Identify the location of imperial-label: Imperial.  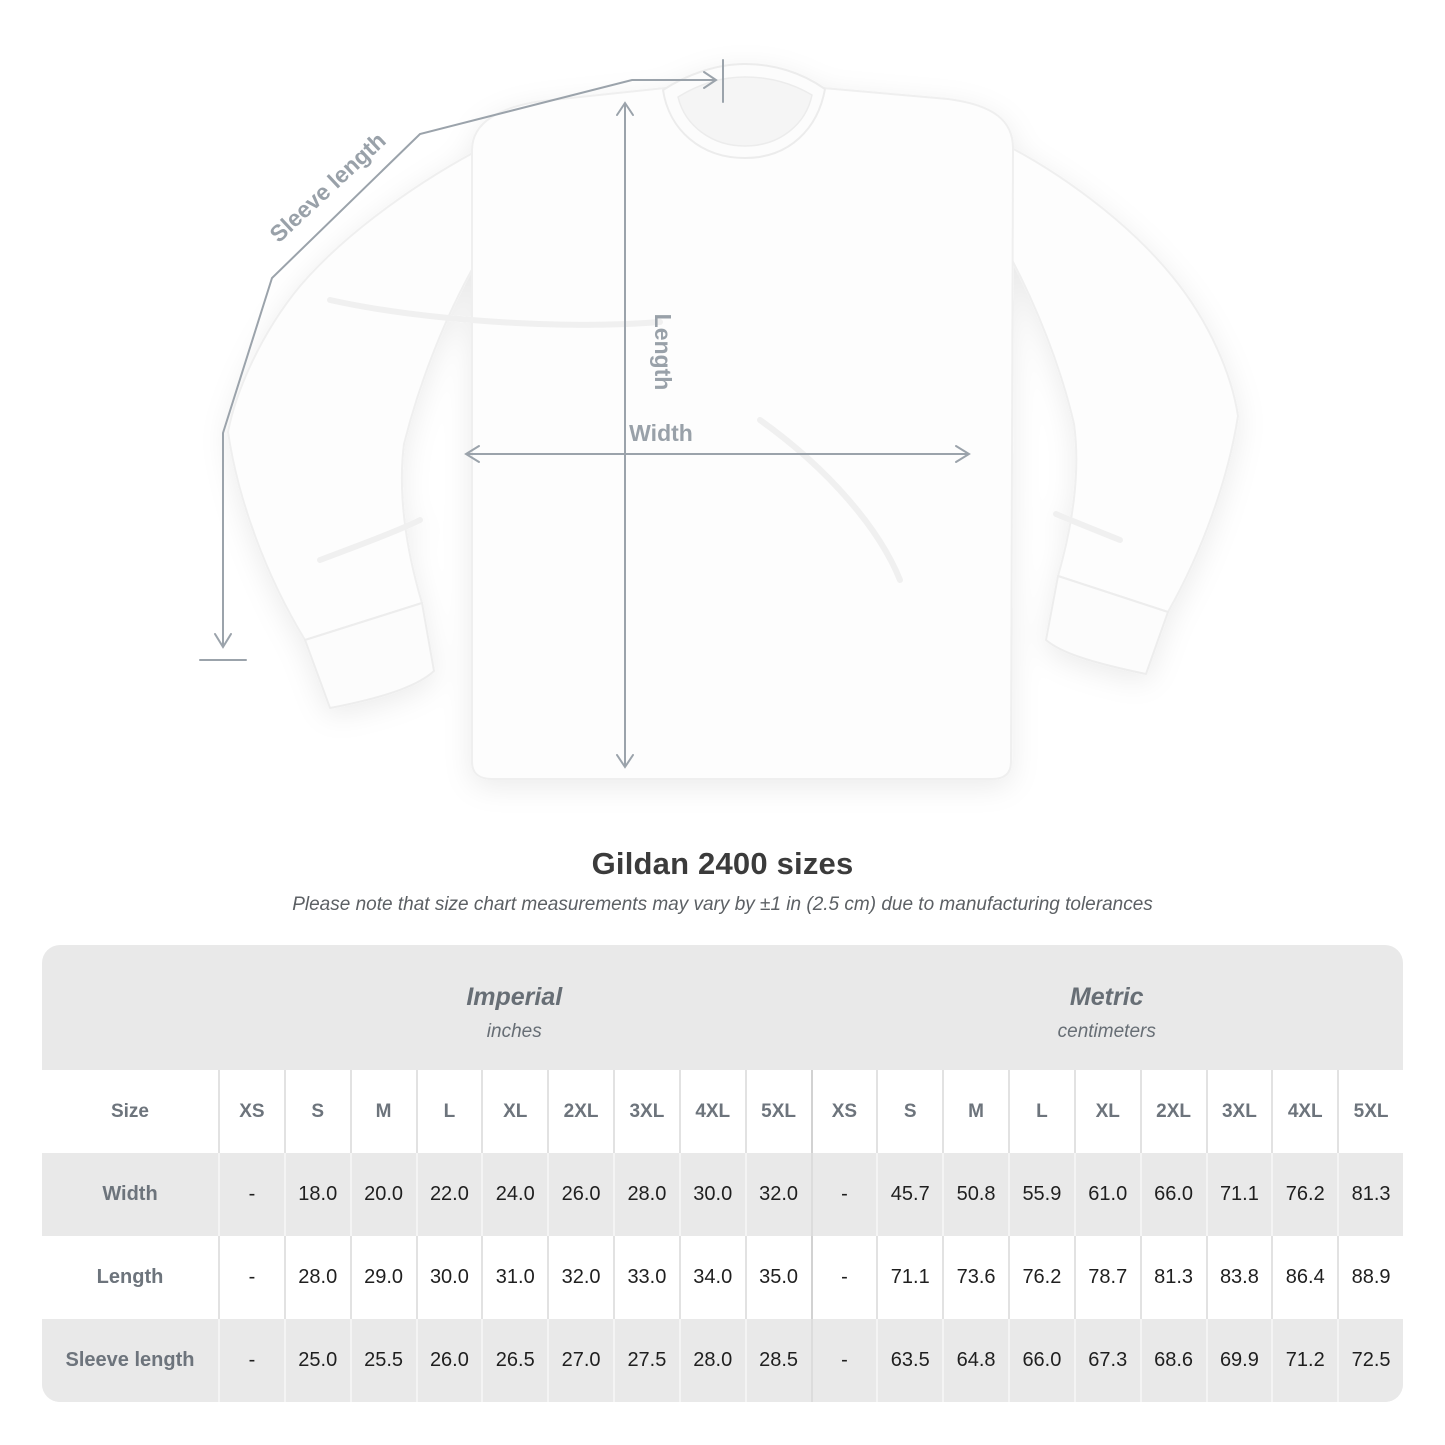
(514, 996).